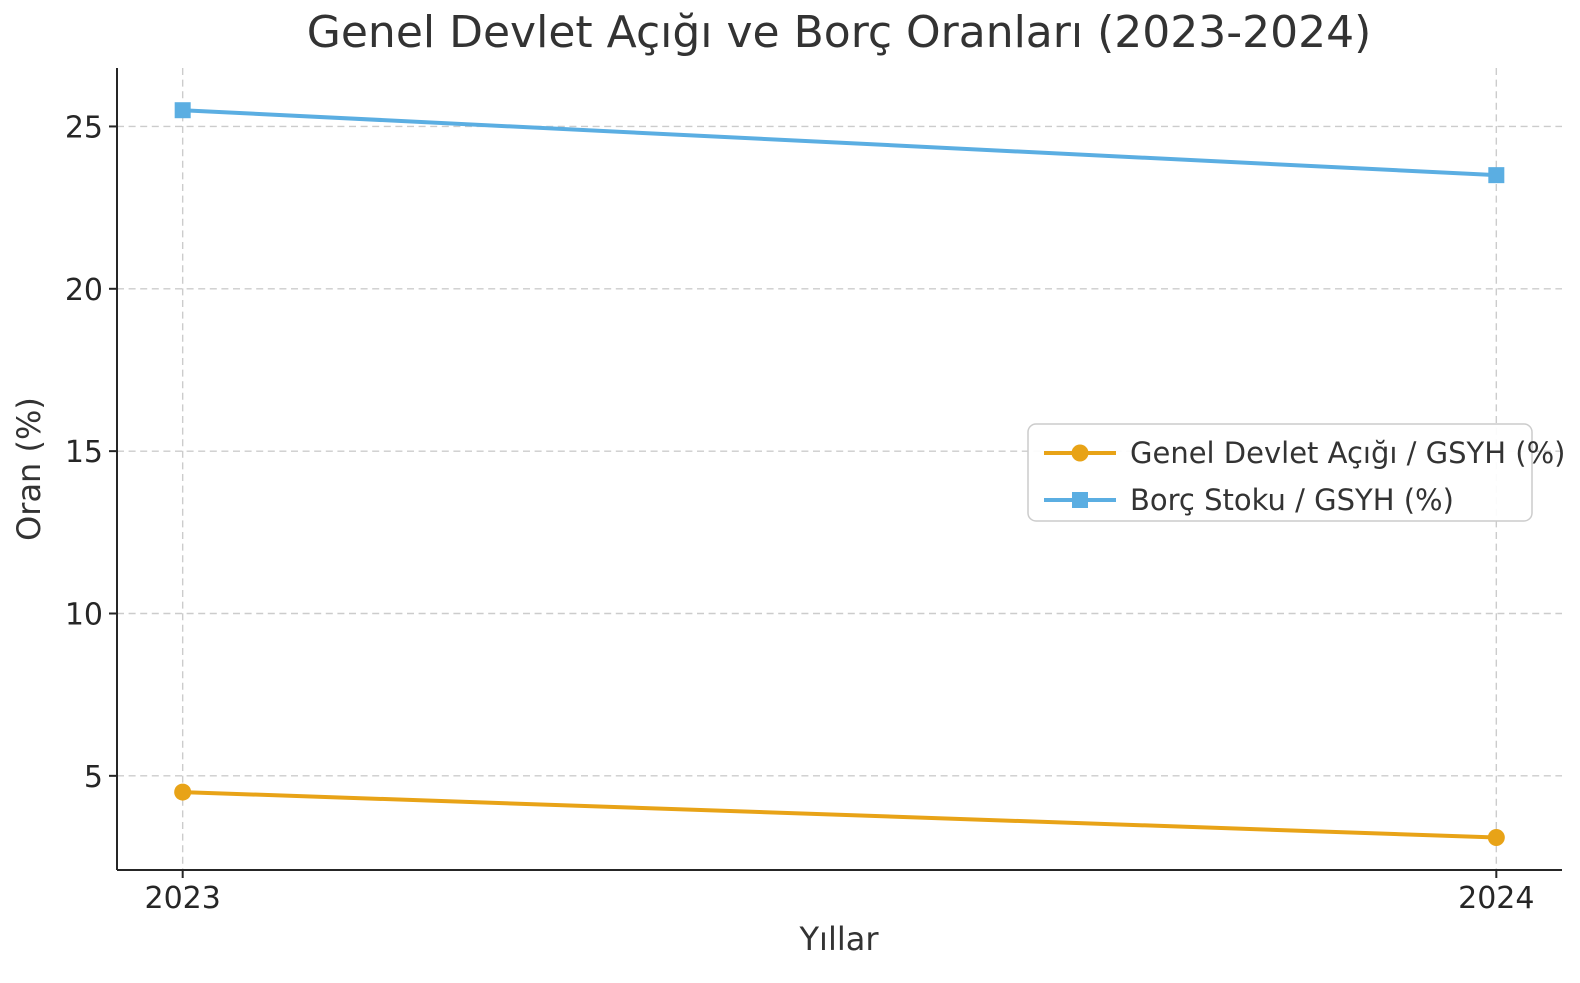 This screenshot has width=1580, height=983. Describe the element at coordinates (1080, 453) in the screenshot. I see `legend-marker-circle-icon` at that location.